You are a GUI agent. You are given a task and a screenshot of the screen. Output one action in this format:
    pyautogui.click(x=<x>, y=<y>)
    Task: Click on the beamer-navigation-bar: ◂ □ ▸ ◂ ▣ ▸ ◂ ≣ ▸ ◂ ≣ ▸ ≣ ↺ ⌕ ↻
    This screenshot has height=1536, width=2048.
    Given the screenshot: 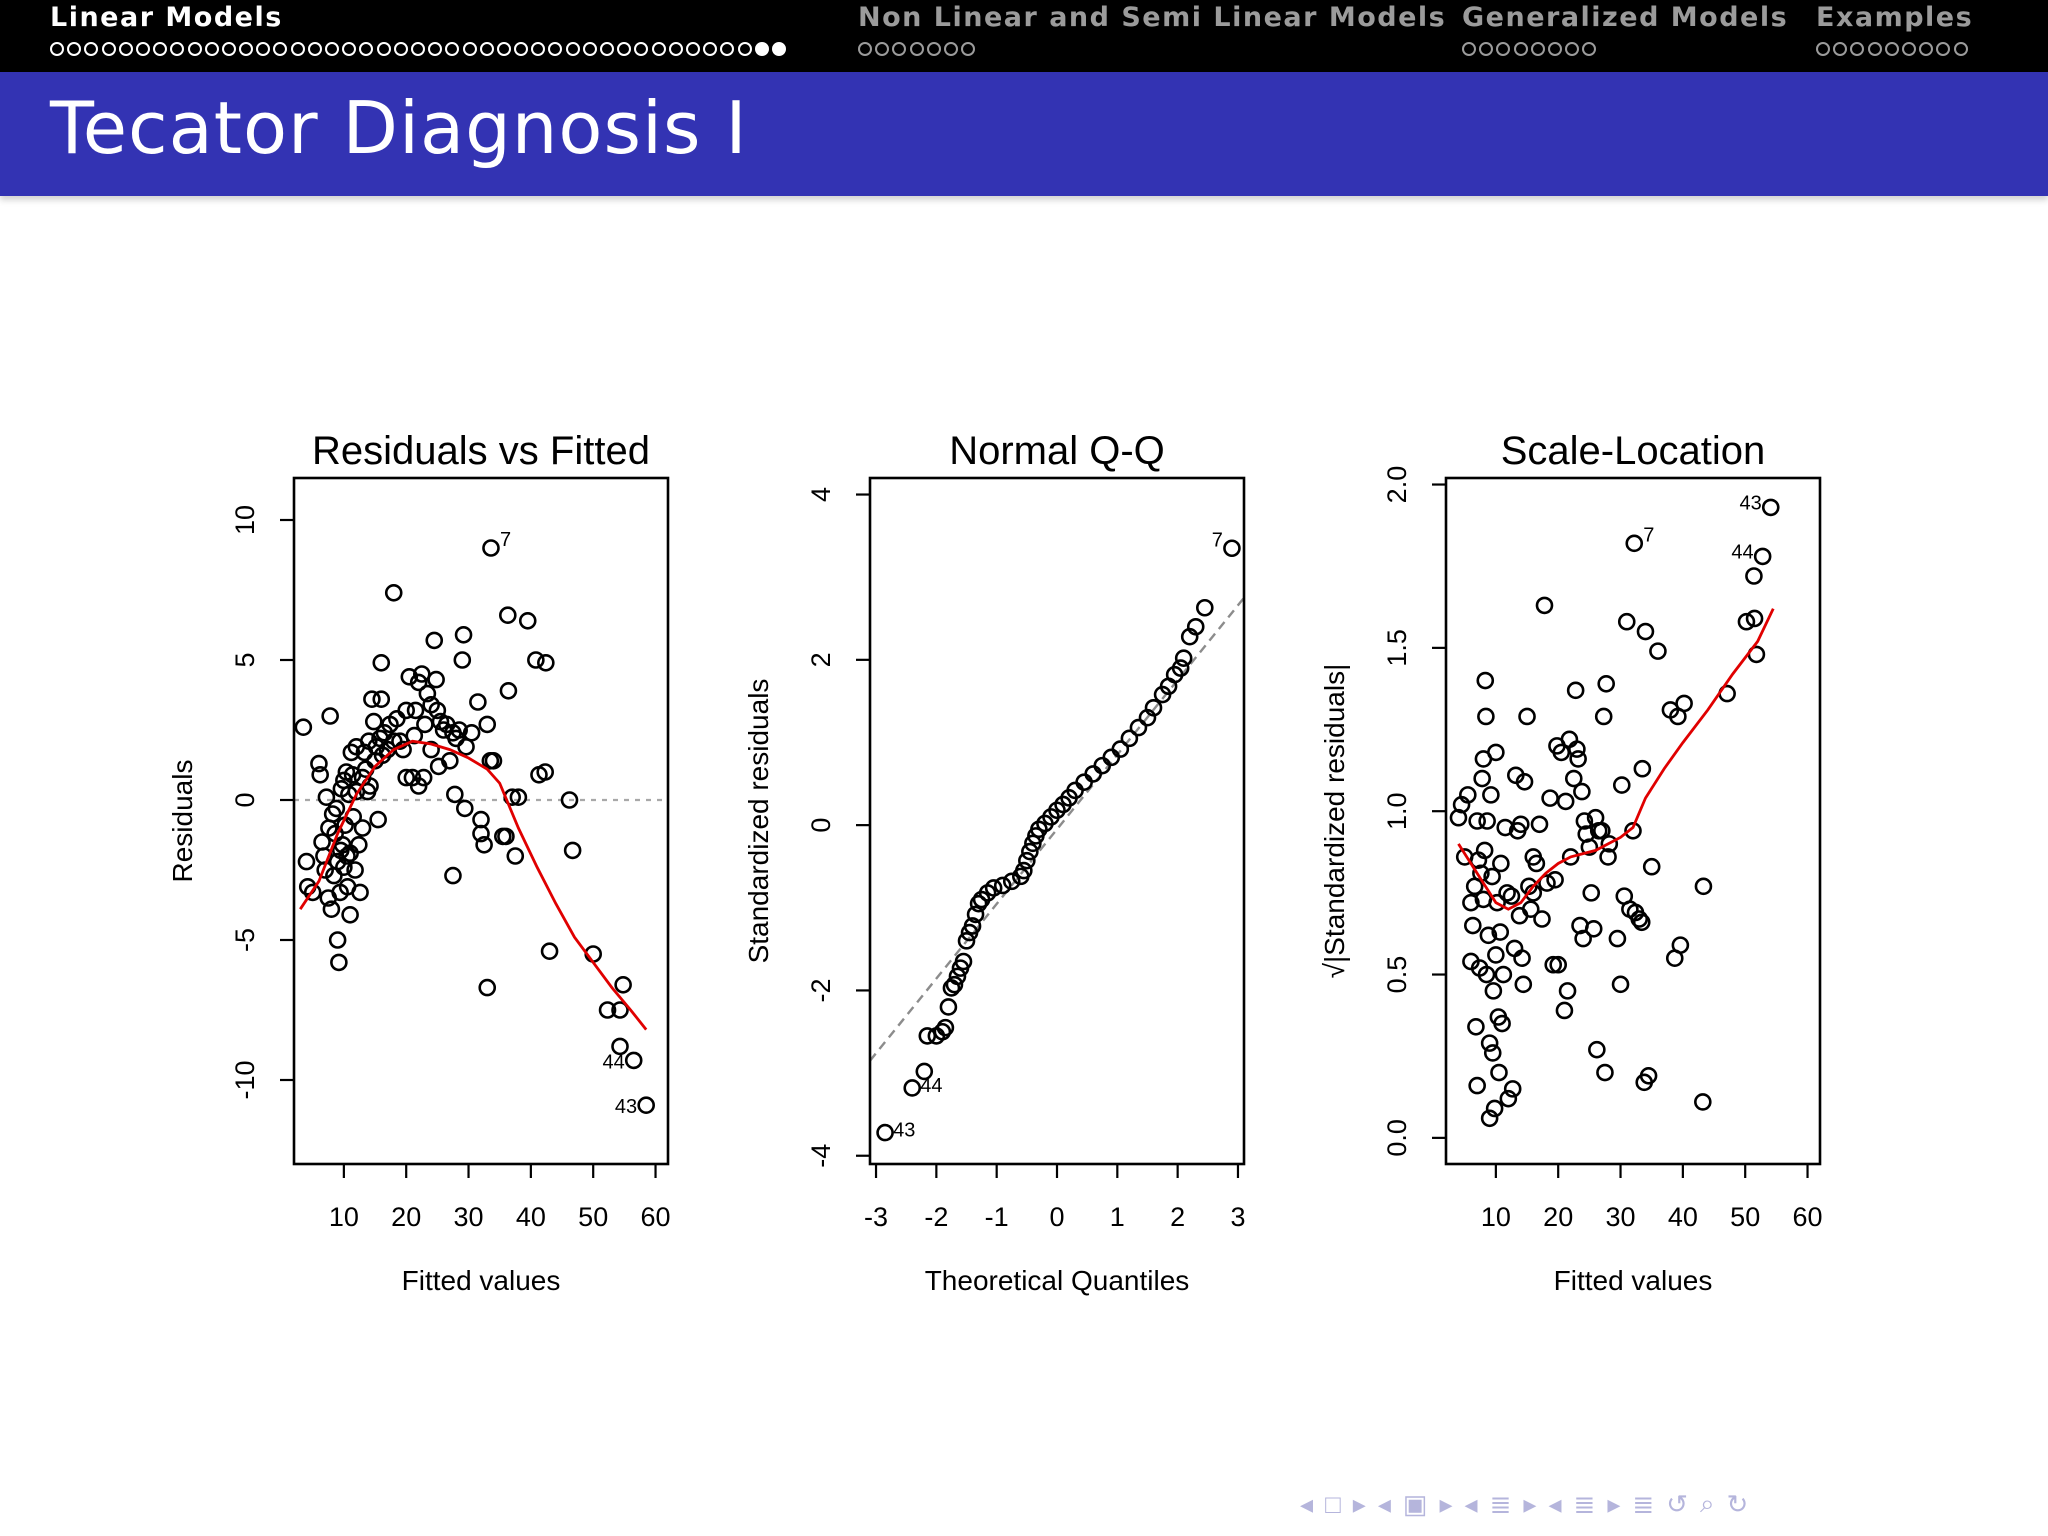 What is the action you would take?
    pyautogui.click(x=1670, y=1504)
    